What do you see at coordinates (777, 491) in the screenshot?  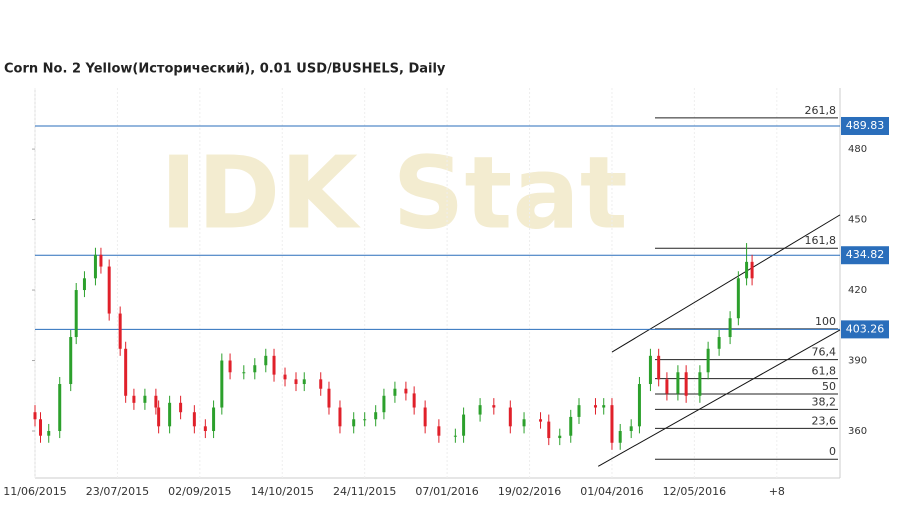 I see `x-tick-label: +8` at bounding box center [777, 491].